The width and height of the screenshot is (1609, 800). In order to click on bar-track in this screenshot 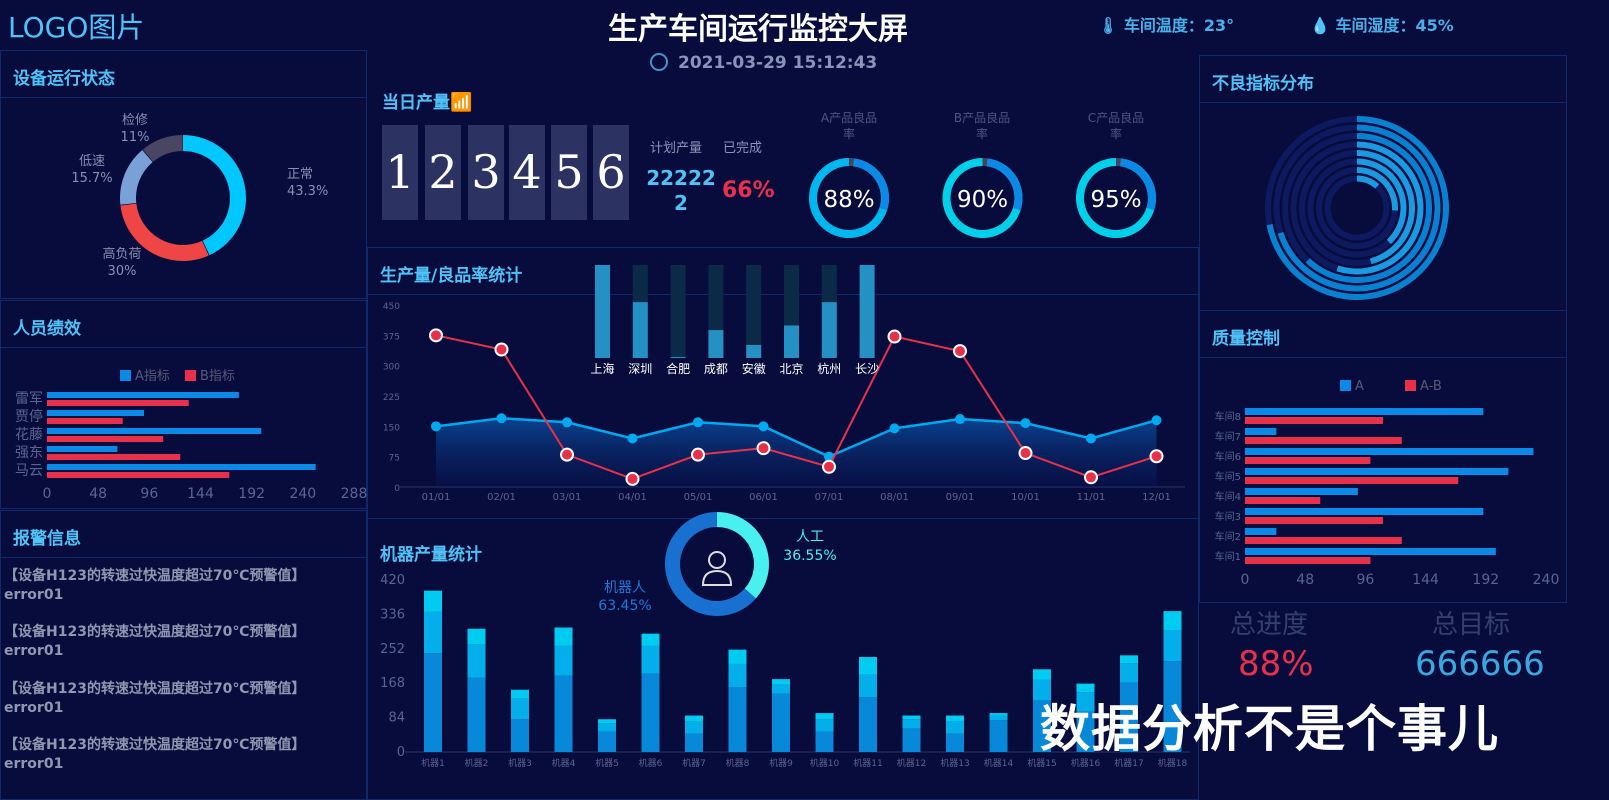, I will do `click(678, 311)`.